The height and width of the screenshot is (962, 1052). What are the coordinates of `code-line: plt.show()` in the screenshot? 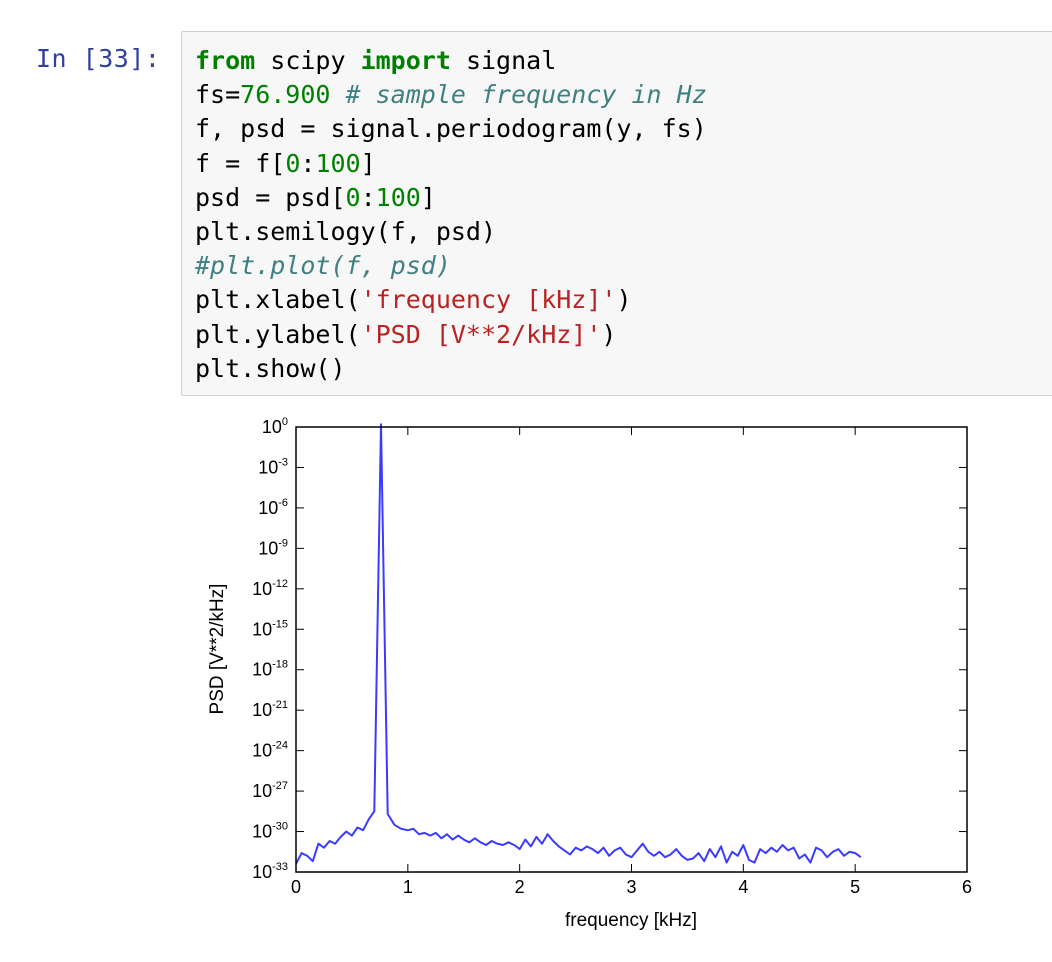 It's located at (451, 369).